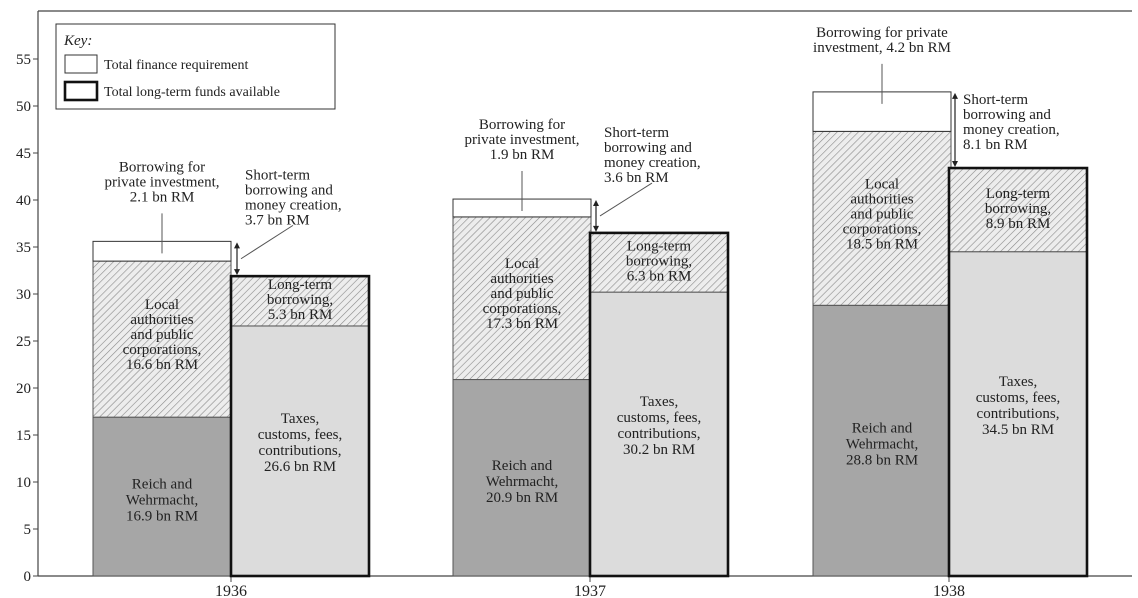  I want to click on label-reich-wehrmacht: Reich and Wehrmacht, 20.9 bn RM, so click(522, 482).